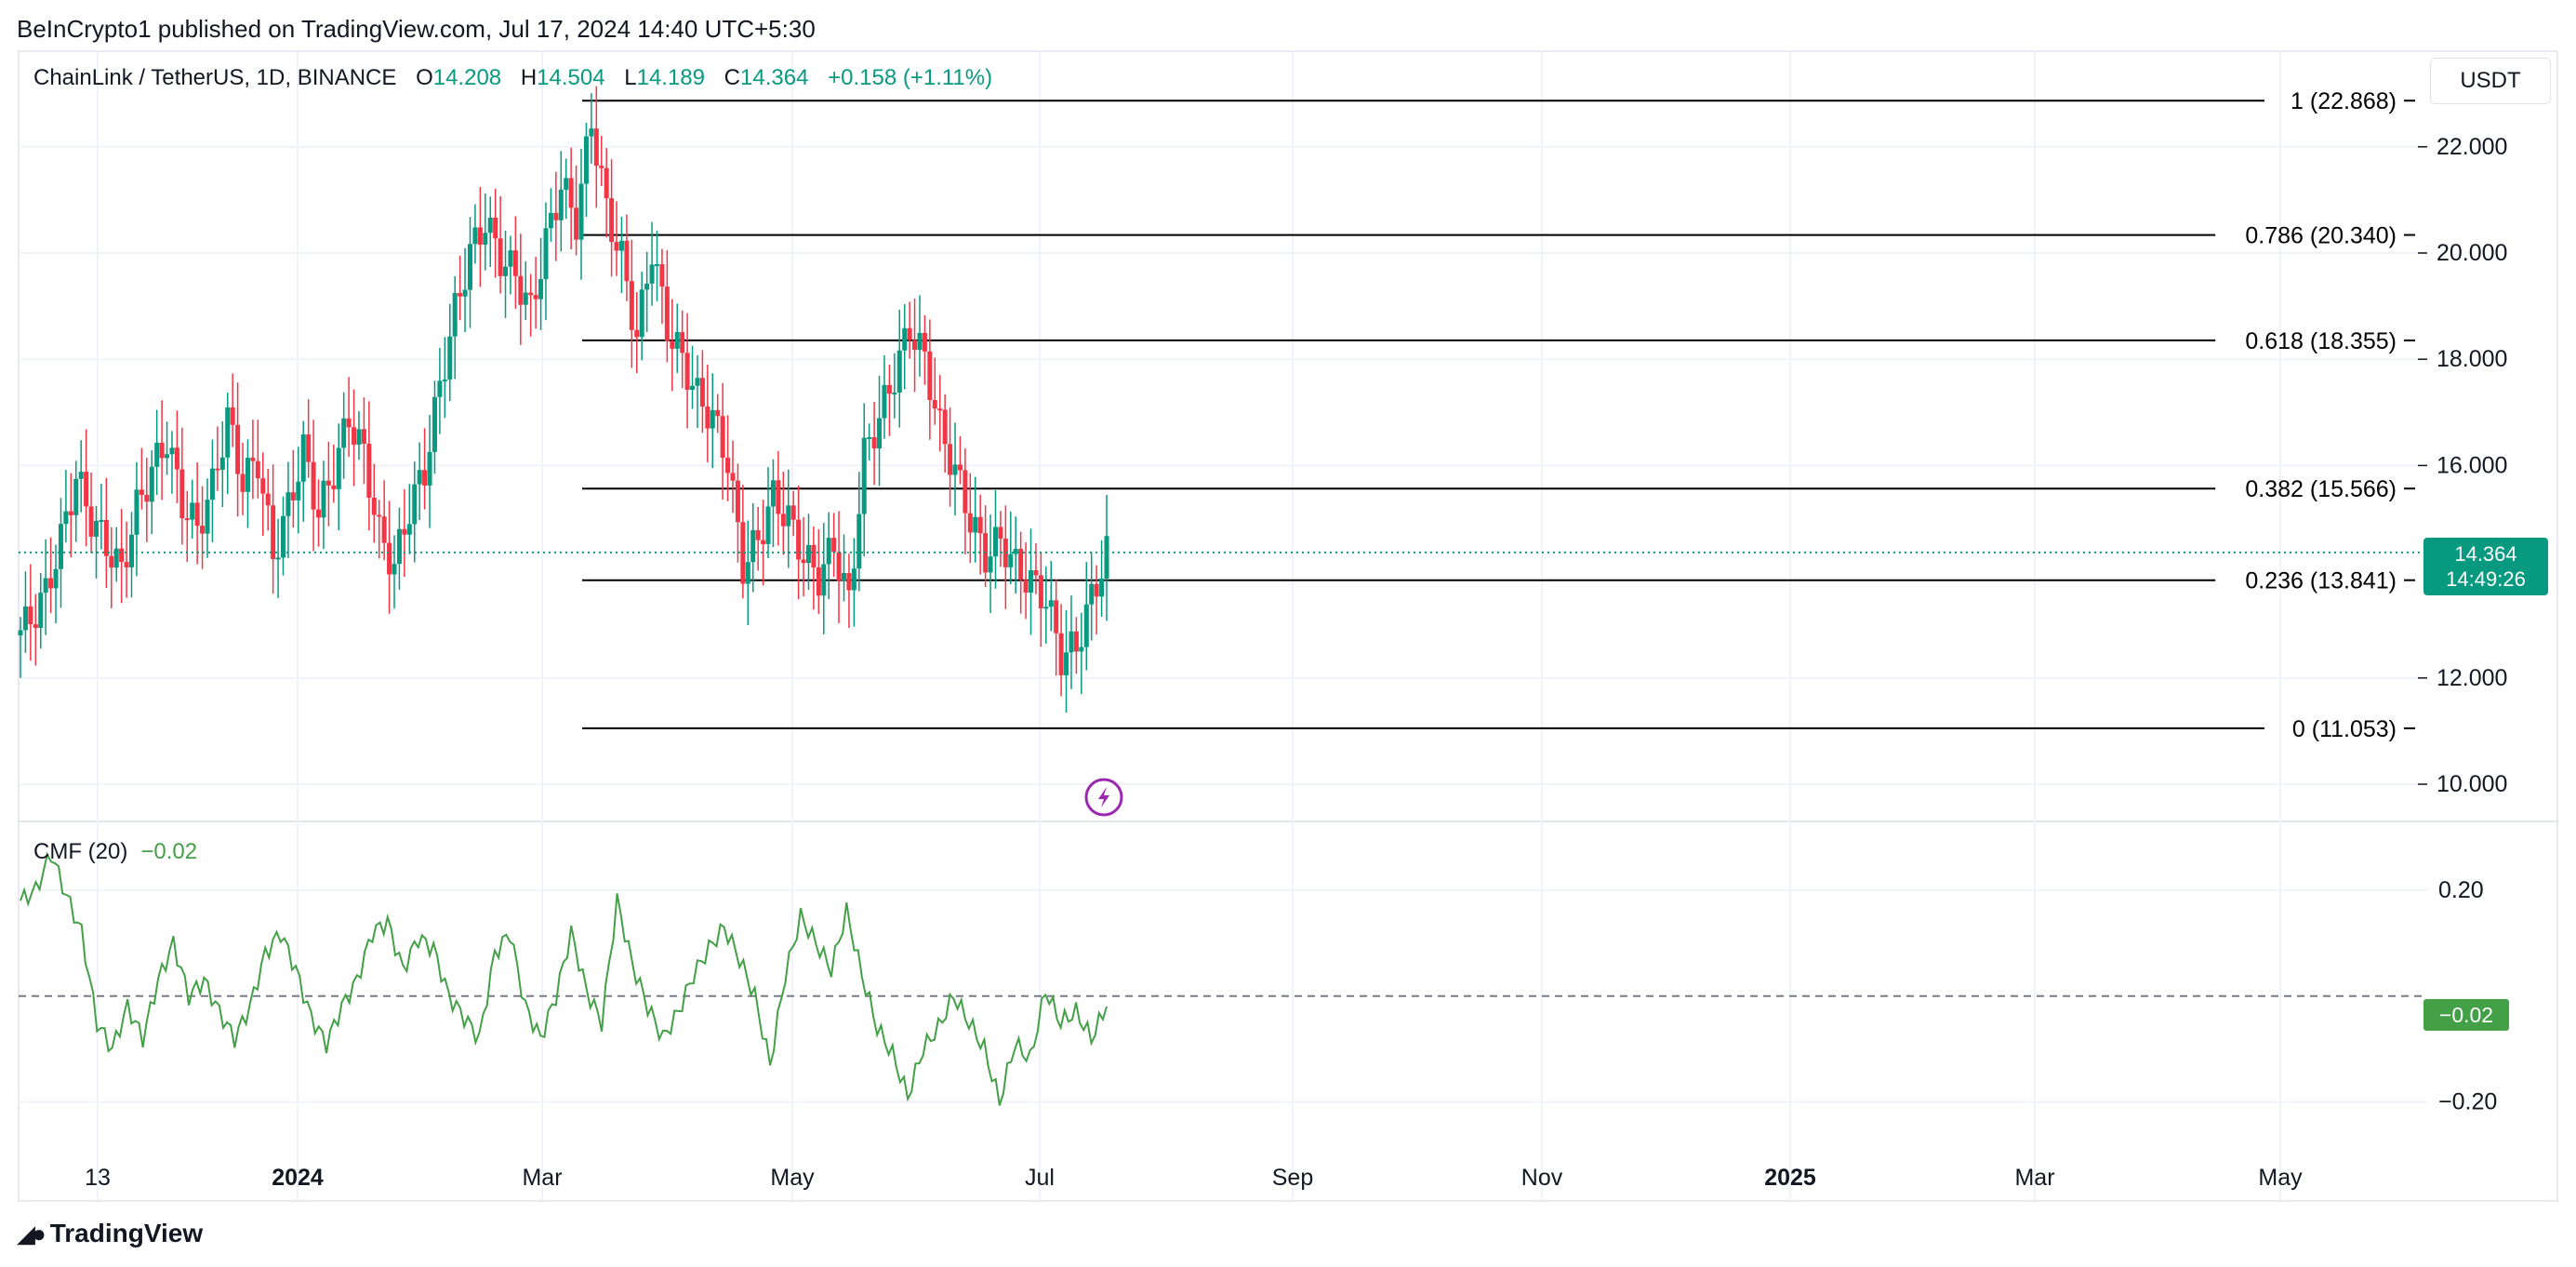  What do you see at coordinates (1790, 1178) in the screenshot?
I see `time-tick-label: 2025` at bounding box center [1790, 1178].